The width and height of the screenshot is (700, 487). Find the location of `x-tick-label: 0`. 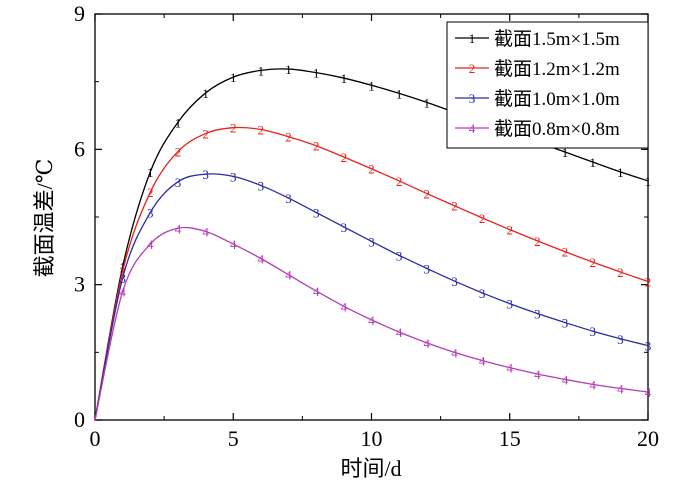

x-tick-label: 0 is located at coordinates (95, 438).